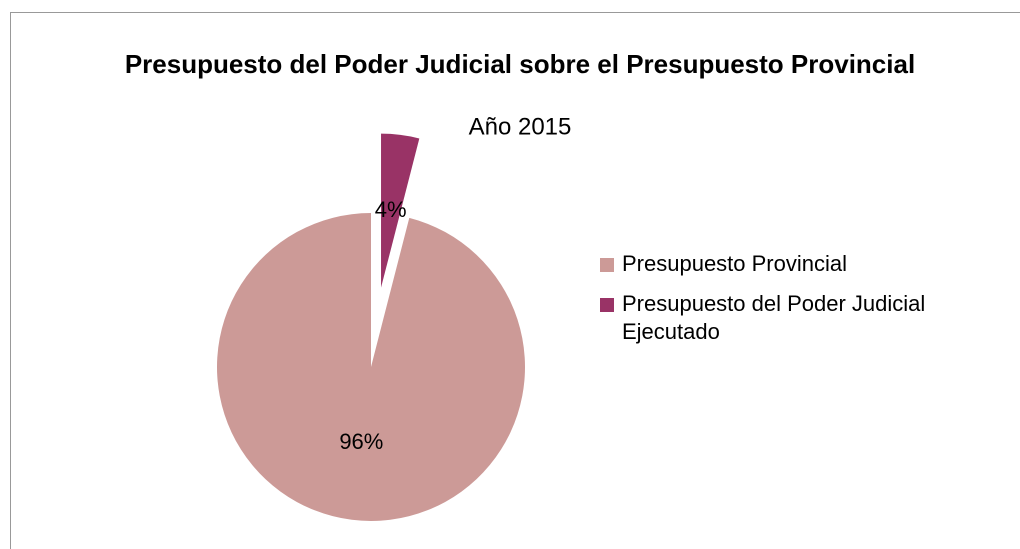 This screenshot has width=1020, height=549. What do you see at coordinates (391, 209) in the screenshot?
I see `data-label: 4%` at bounding box center [391, 209].